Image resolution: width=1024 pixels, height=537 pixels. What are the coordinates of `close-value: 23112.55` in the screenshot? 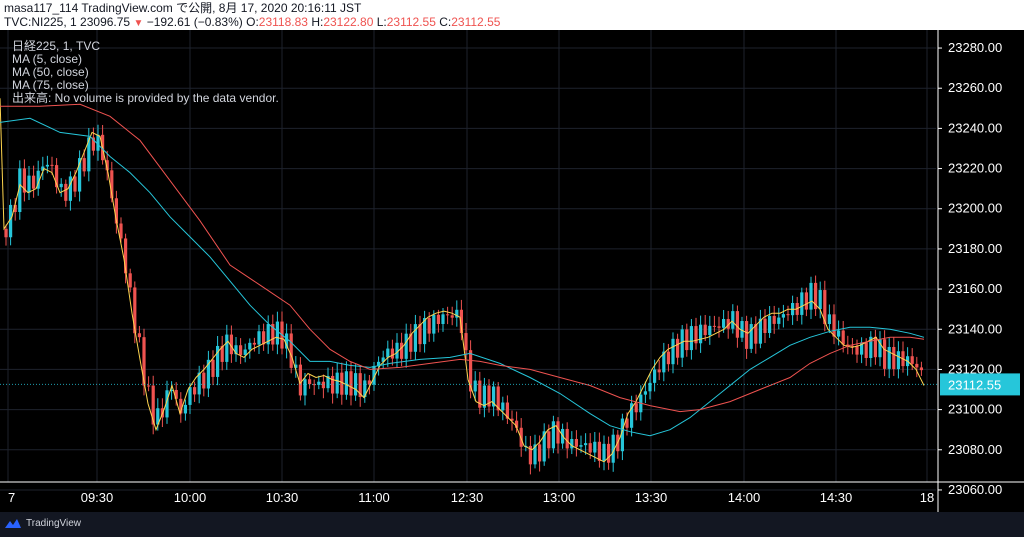 It's located at (476, 22).